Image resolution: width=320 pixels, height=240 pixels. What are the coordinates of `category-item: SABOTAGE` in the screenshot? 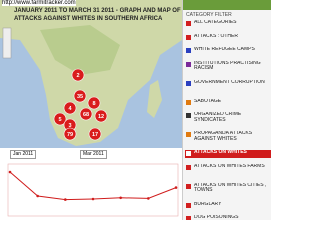 It's located at (228, 103).